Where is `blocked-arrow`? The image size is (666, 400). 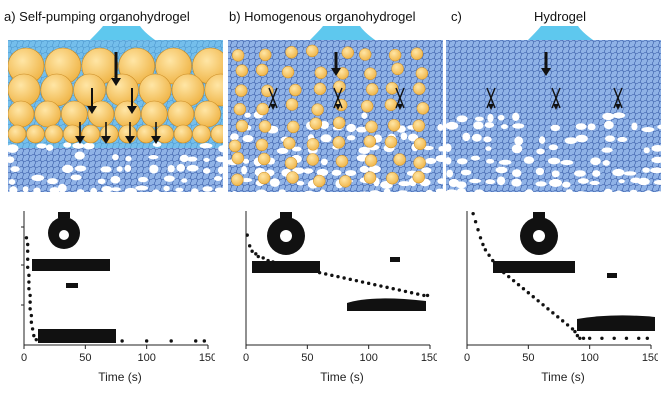 blocked-arrow is located at coordinates (400, 98).